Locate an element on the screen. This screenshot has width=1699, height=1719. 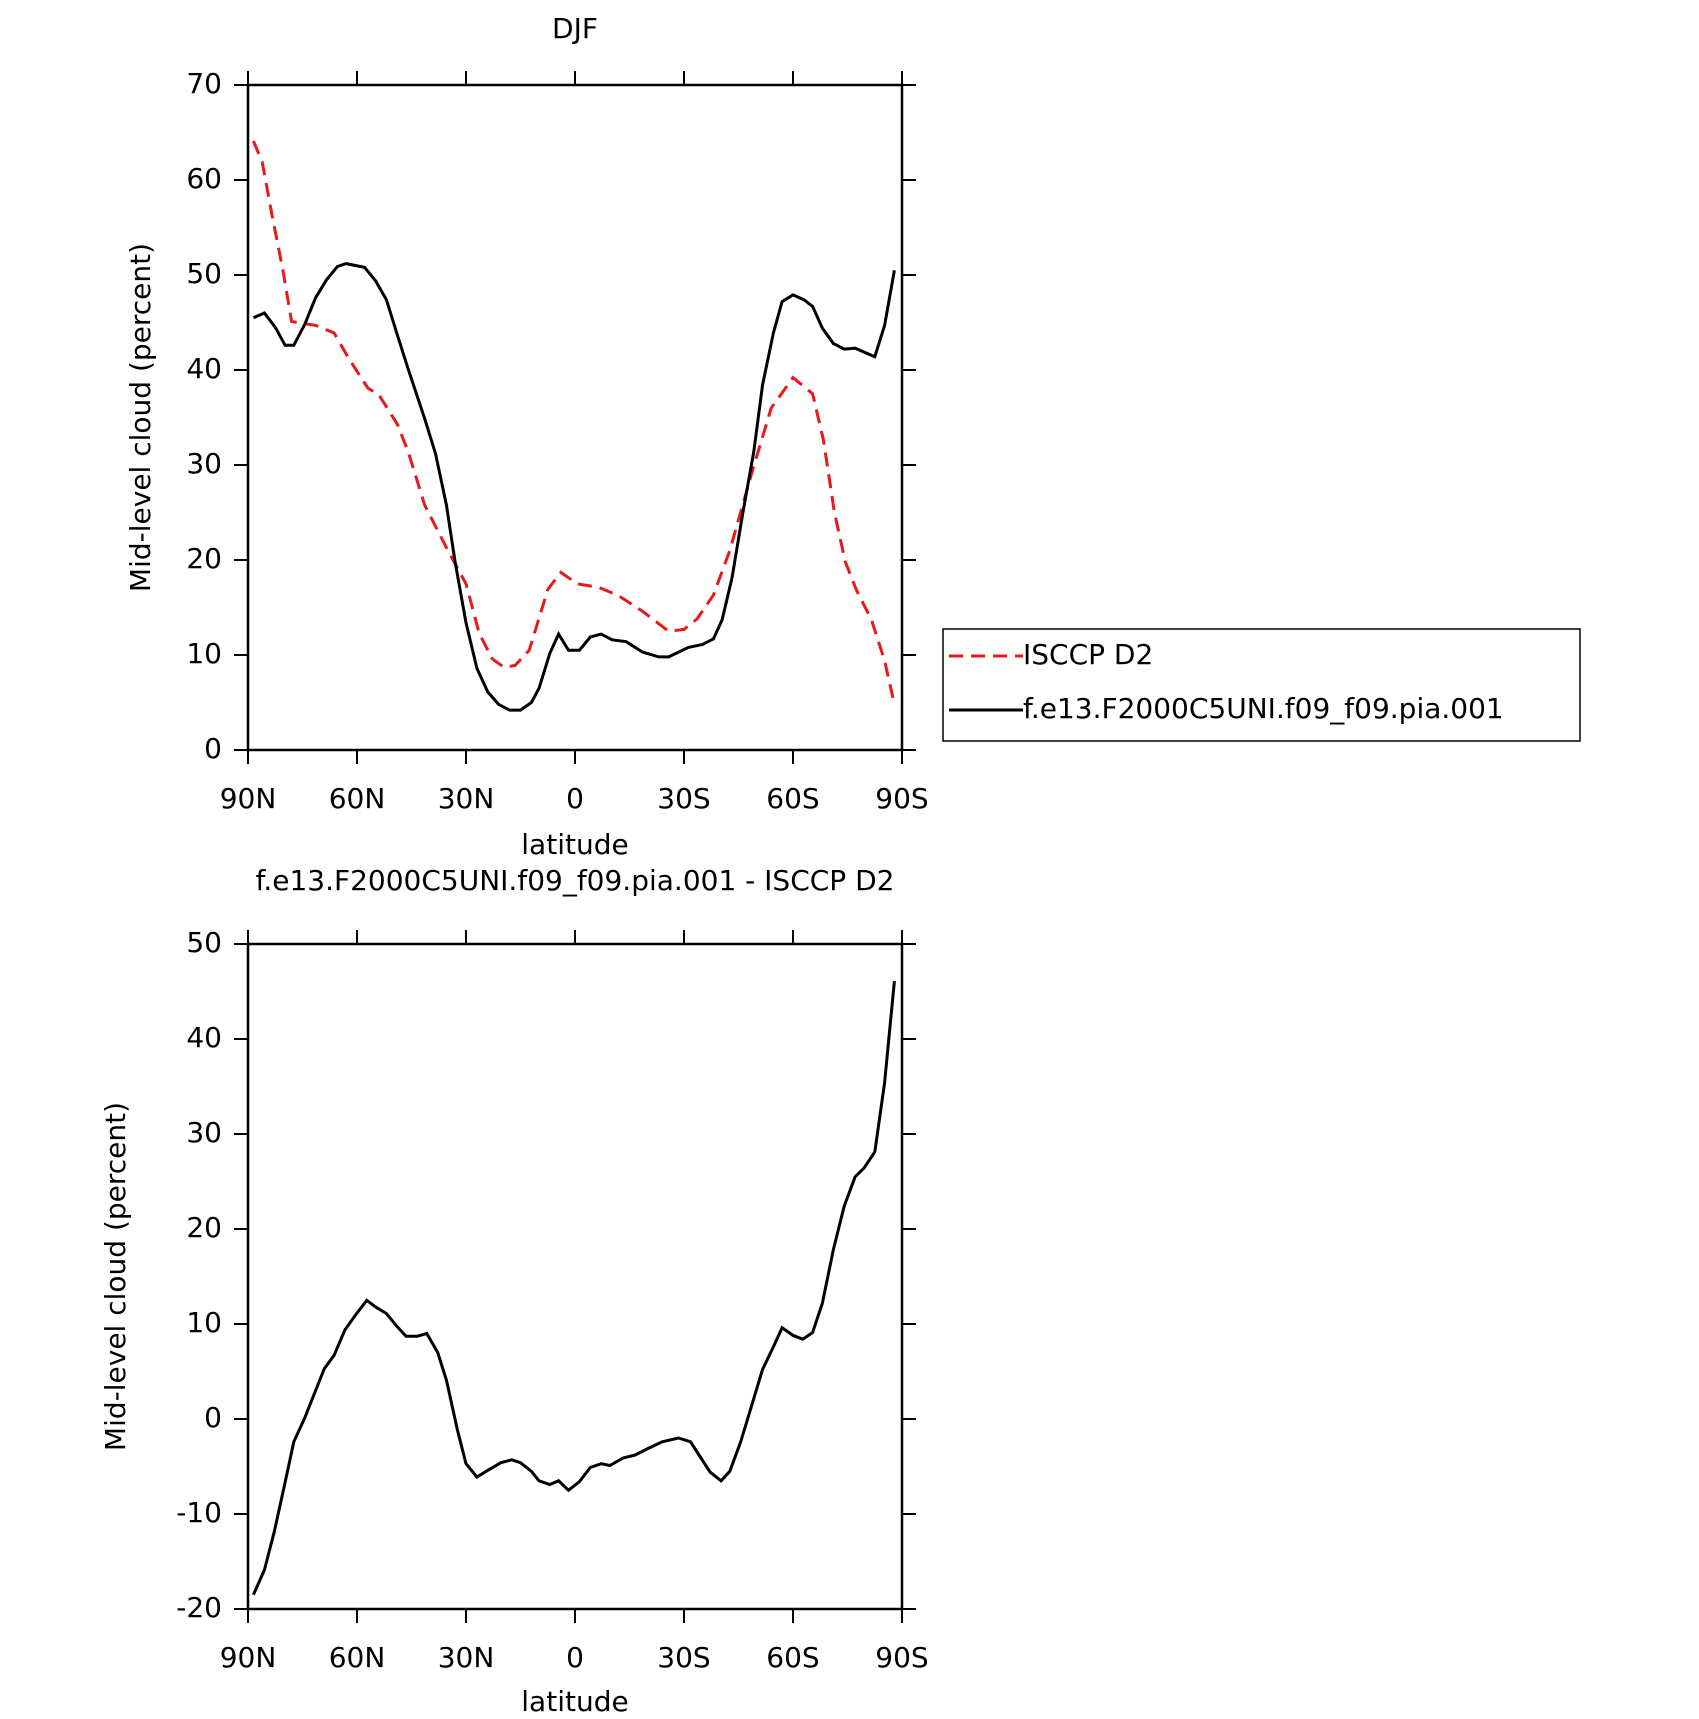
legend-label: ISCCP D2 is located at coordinates (1088, 654).